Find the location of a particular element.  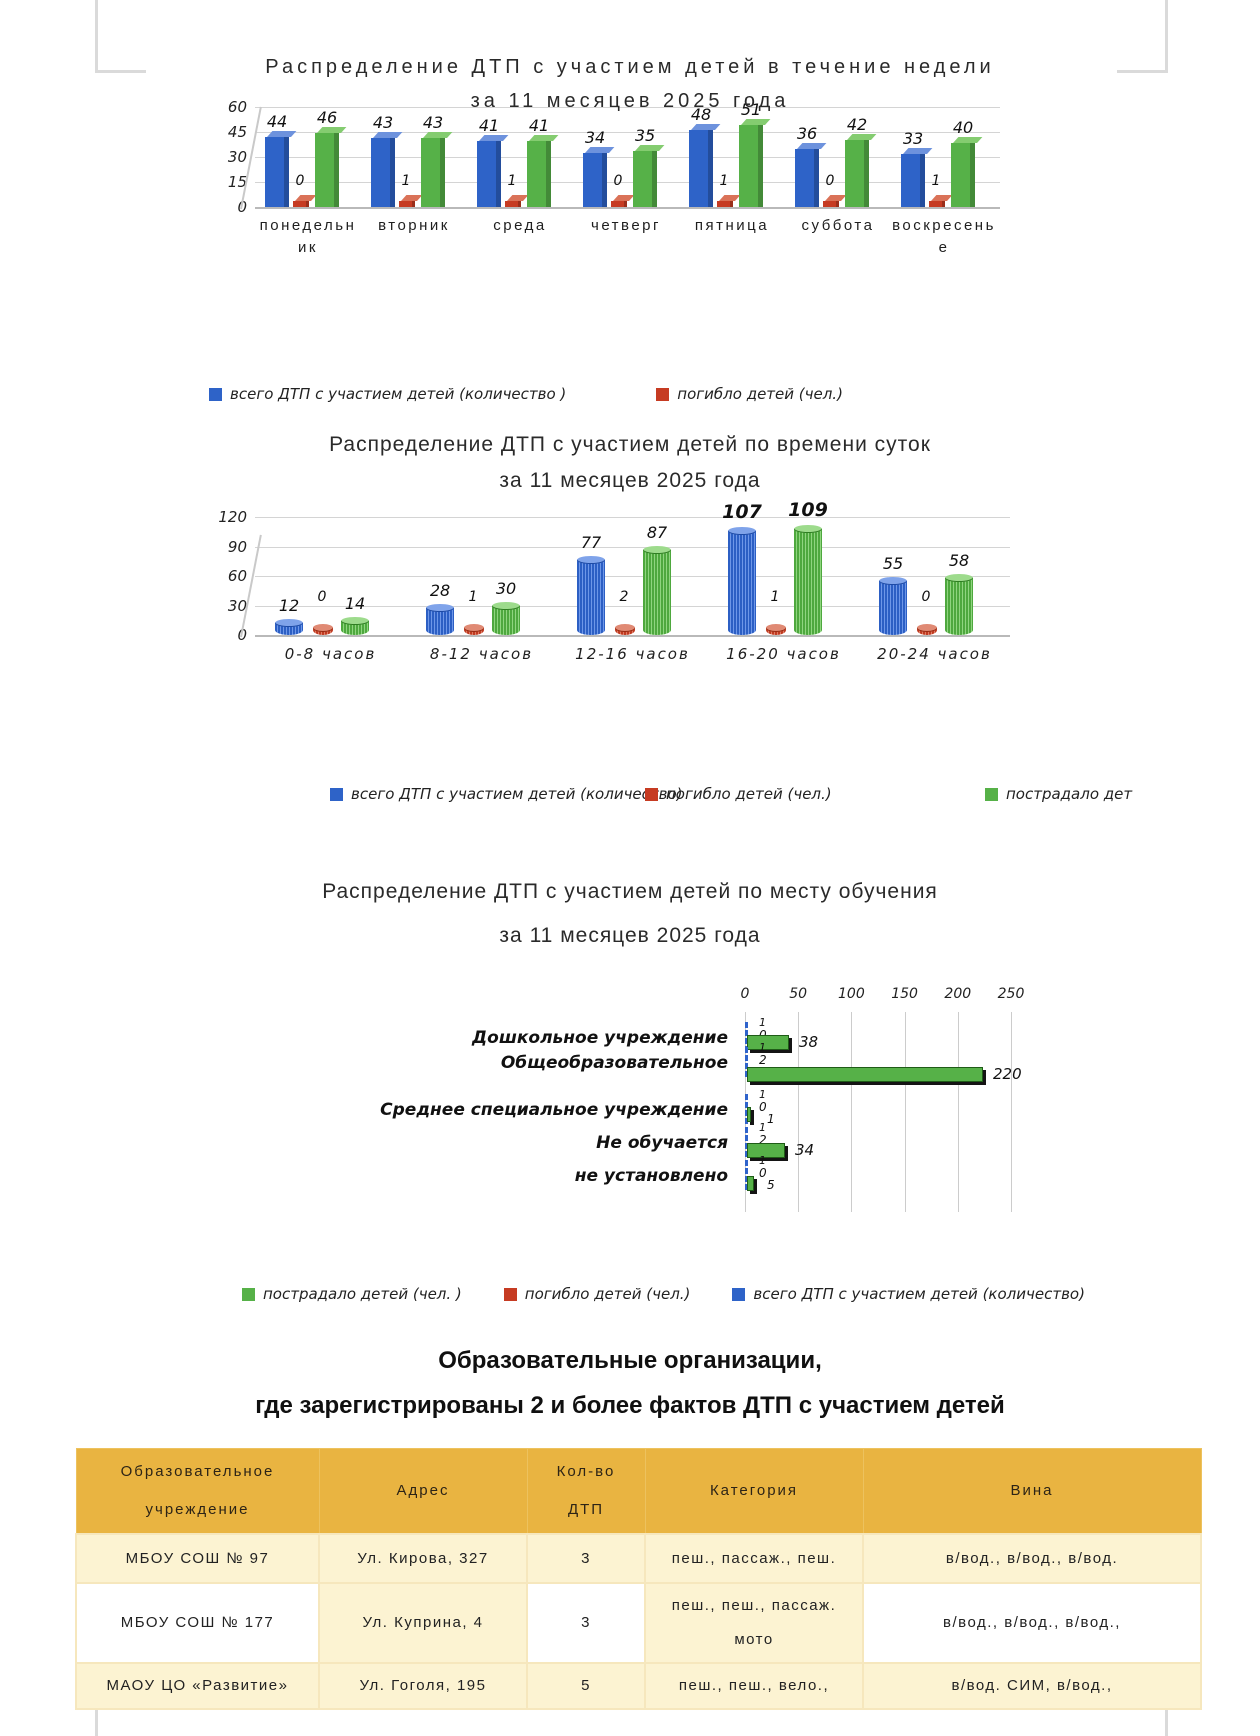

y-axis-tick-label: 30 is located at coordinates (237, 605).